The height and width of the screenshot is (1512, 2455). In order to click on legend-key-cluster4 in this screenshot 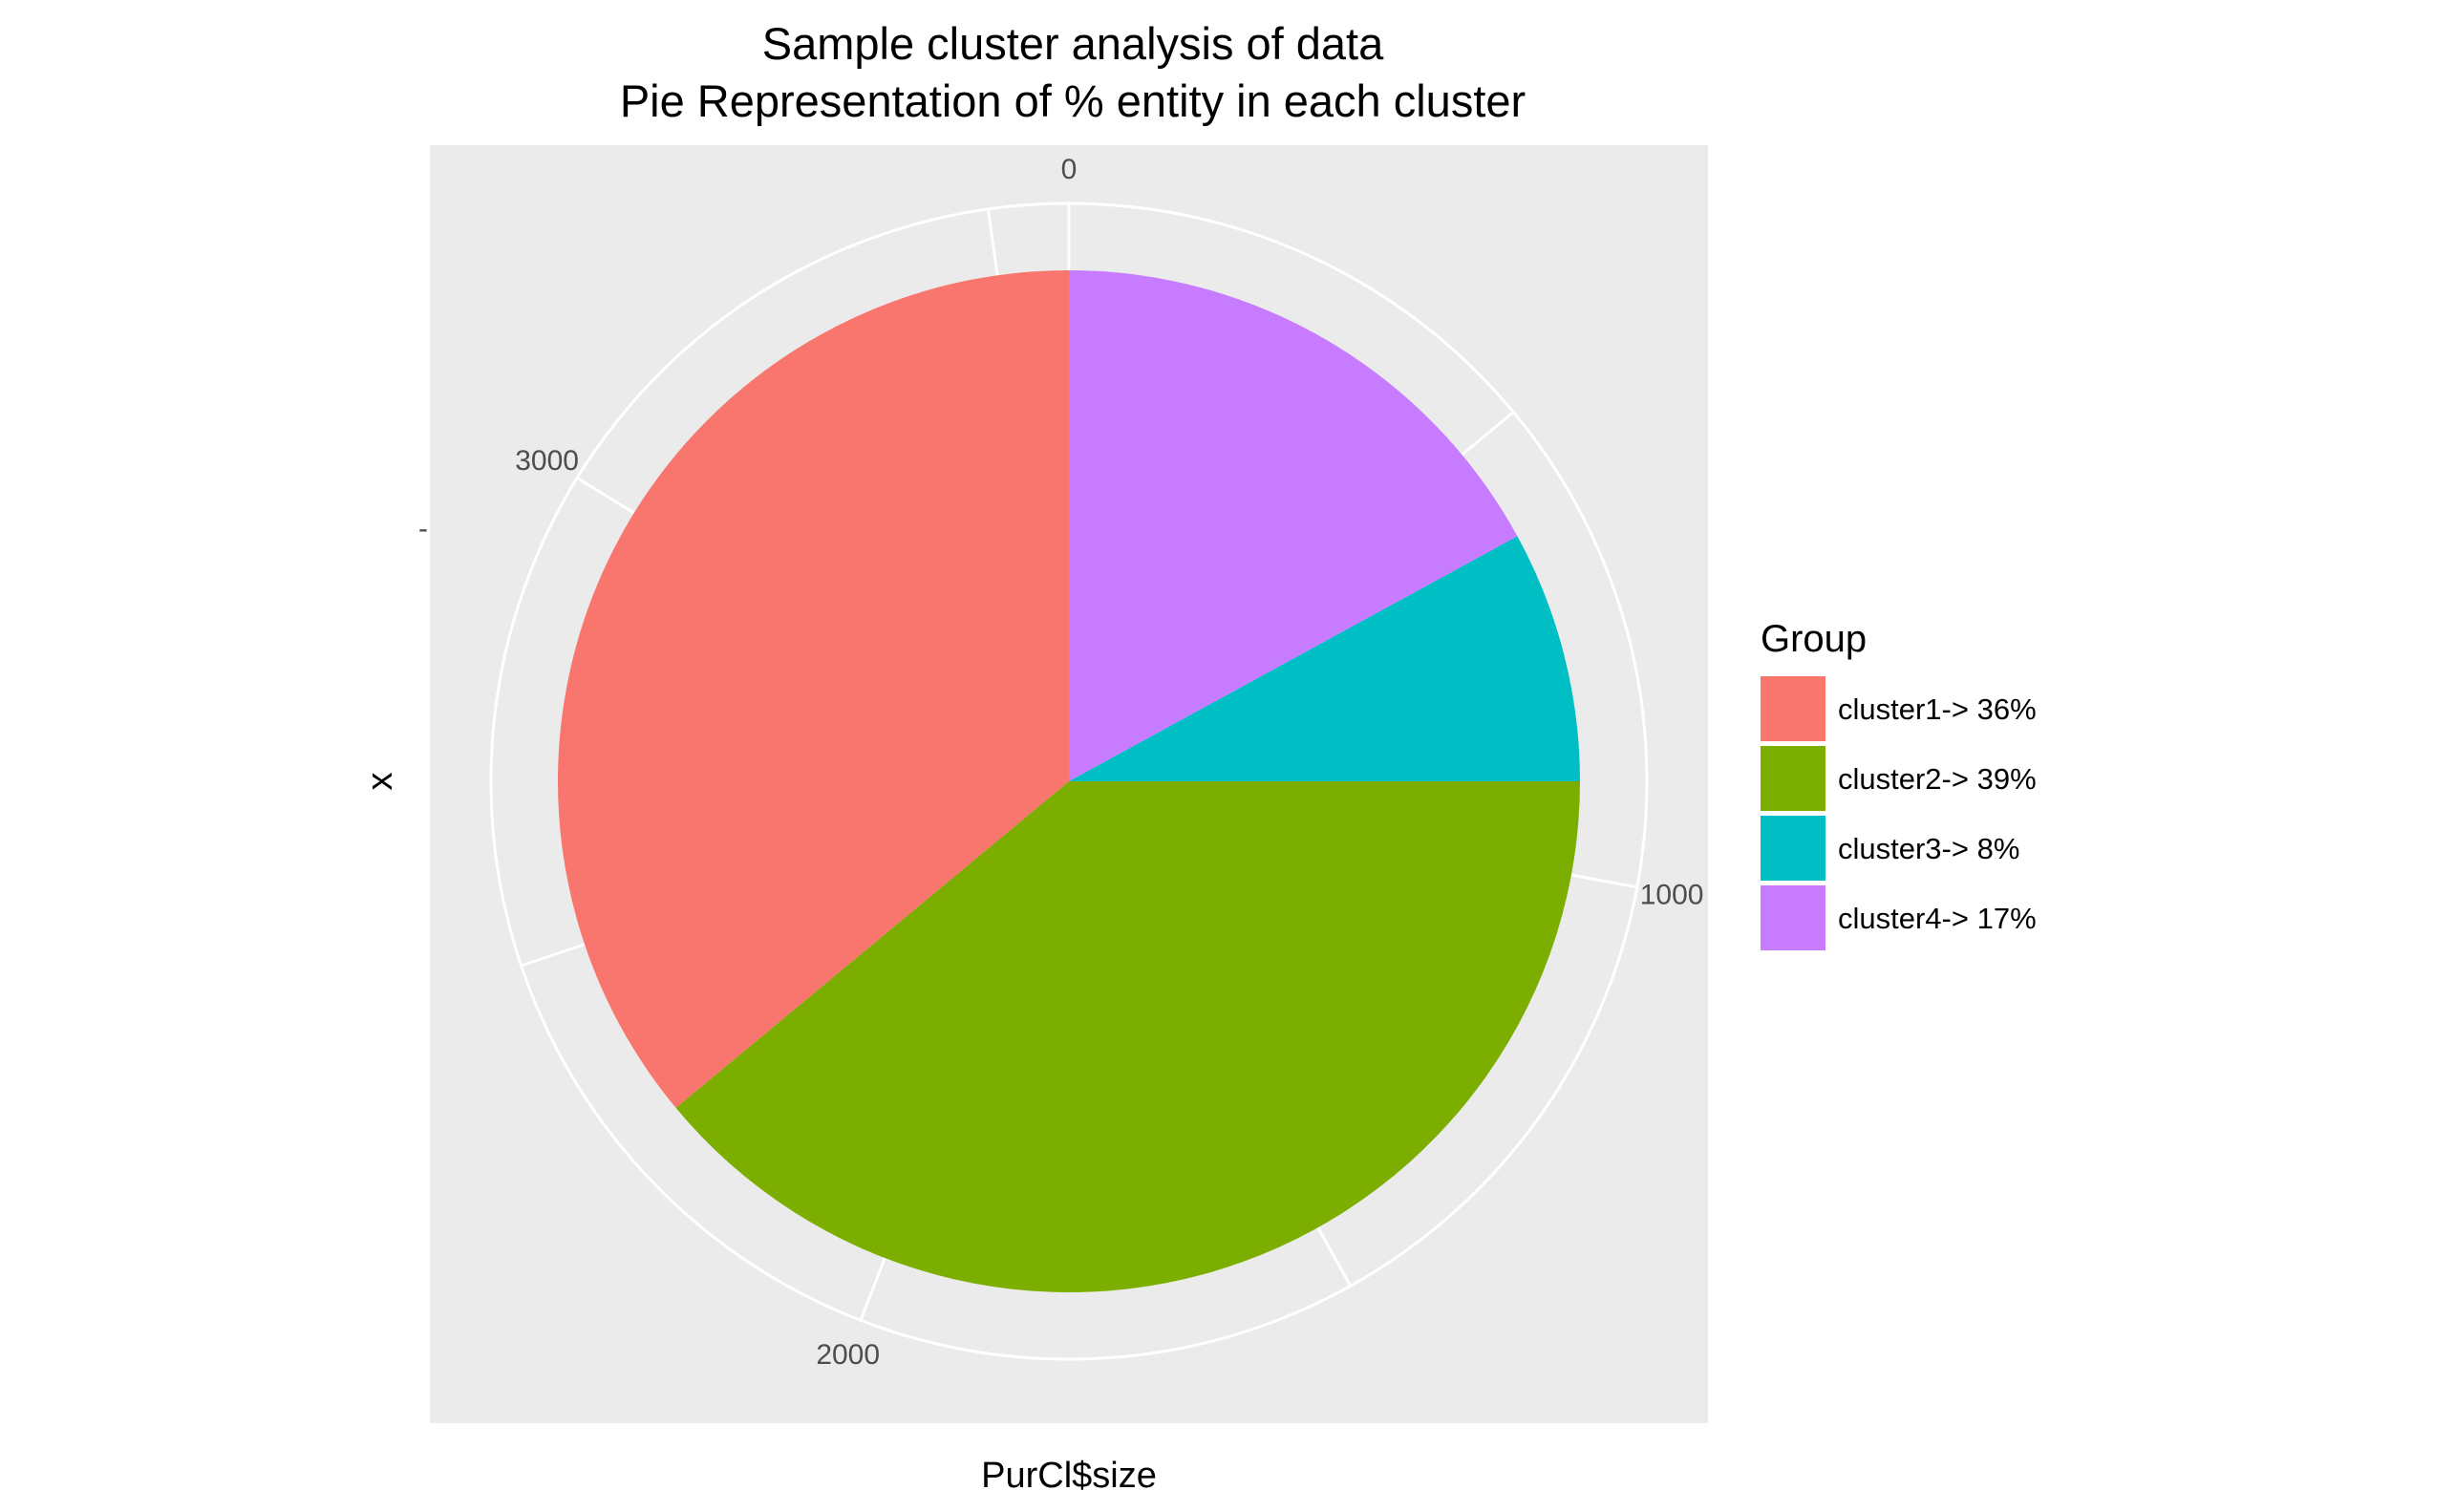, I will do `click(1793, 917)`.